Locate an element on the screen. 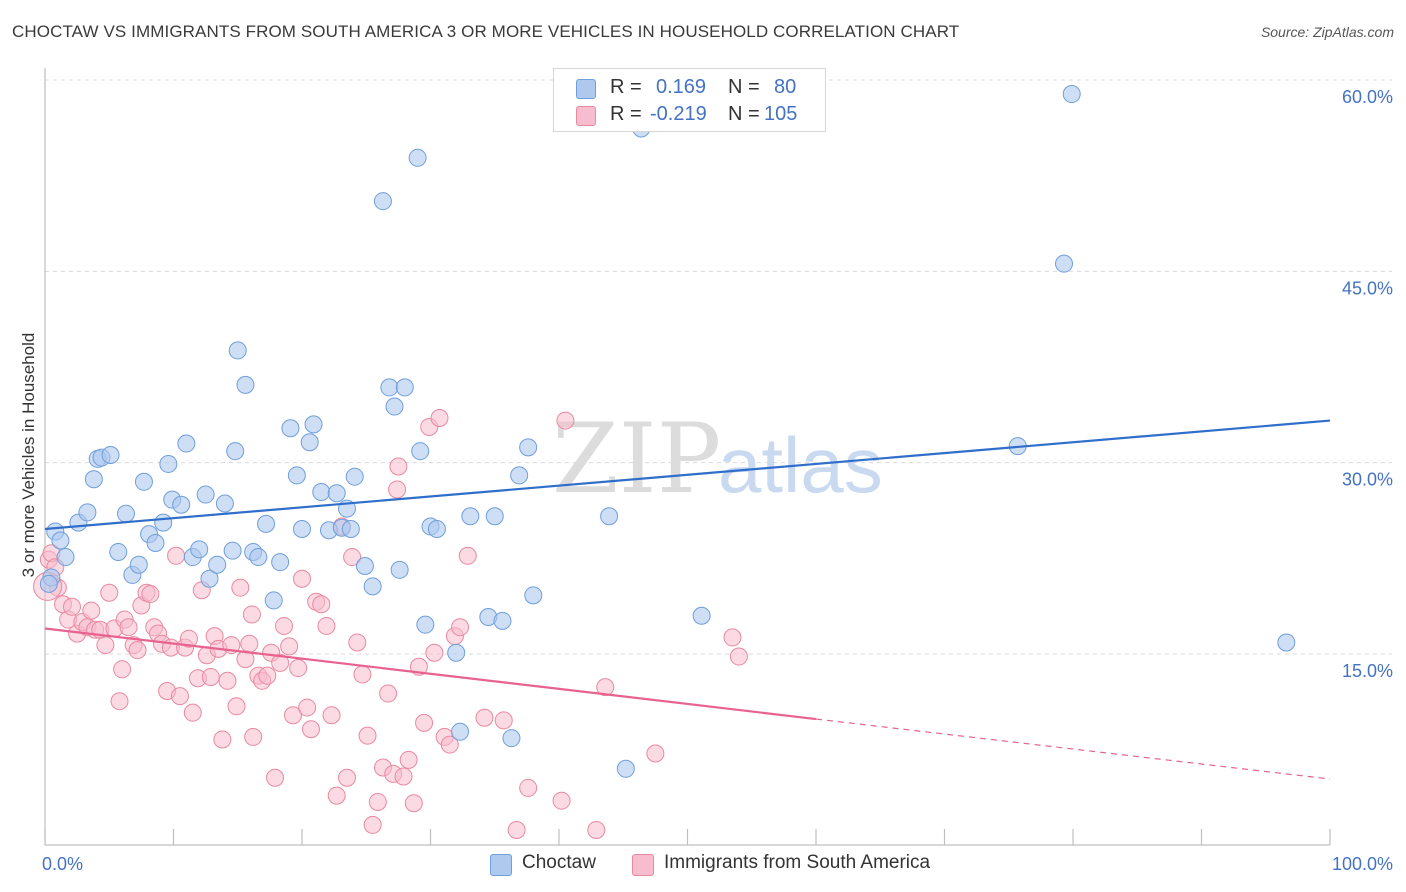 This screenshot has height=892, width=1406. chart-source: Source: ZipAtlas.com is located at coordinates (1327, 32).